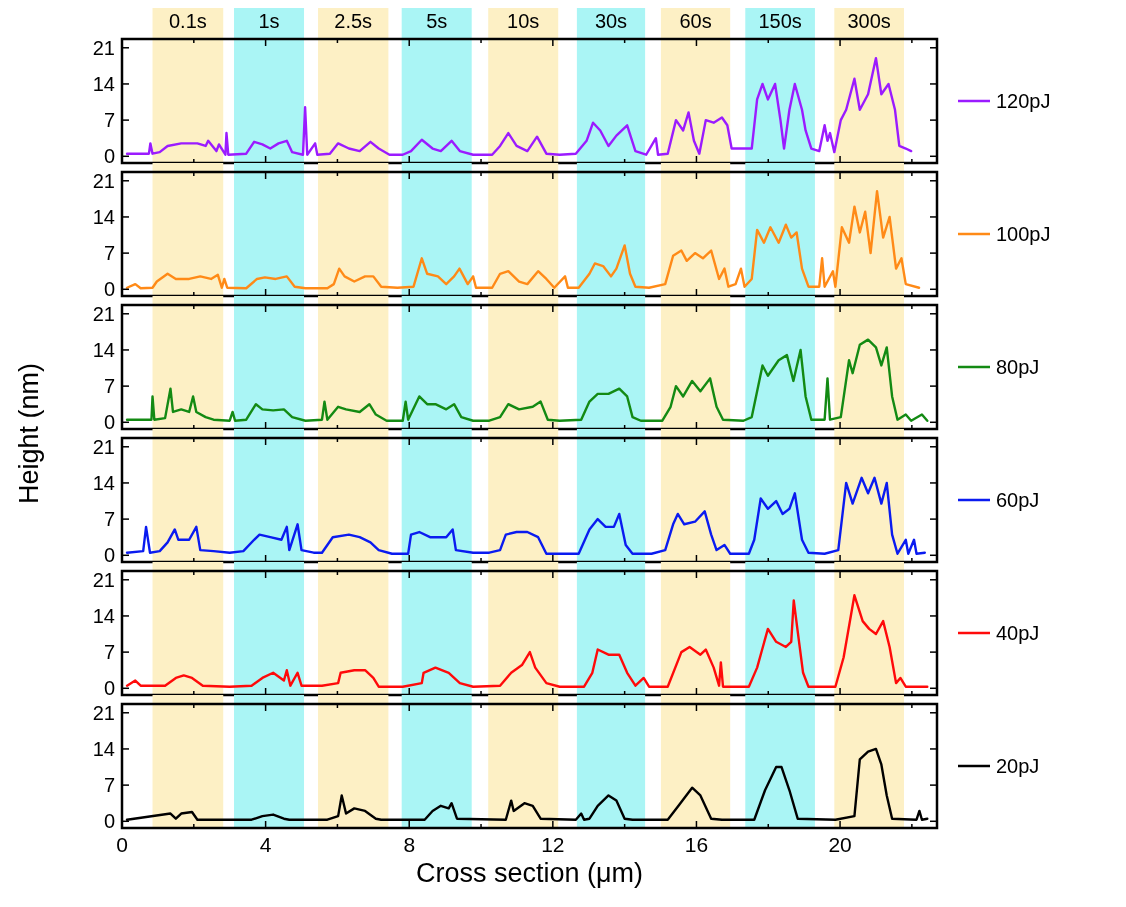 Image resolution: width=1126 pixels, height=907 pixels. What do you see at coordinates (696, 844) in the screenshot?
I see `x-tick-label: 16` at bounding box center [696, 844].